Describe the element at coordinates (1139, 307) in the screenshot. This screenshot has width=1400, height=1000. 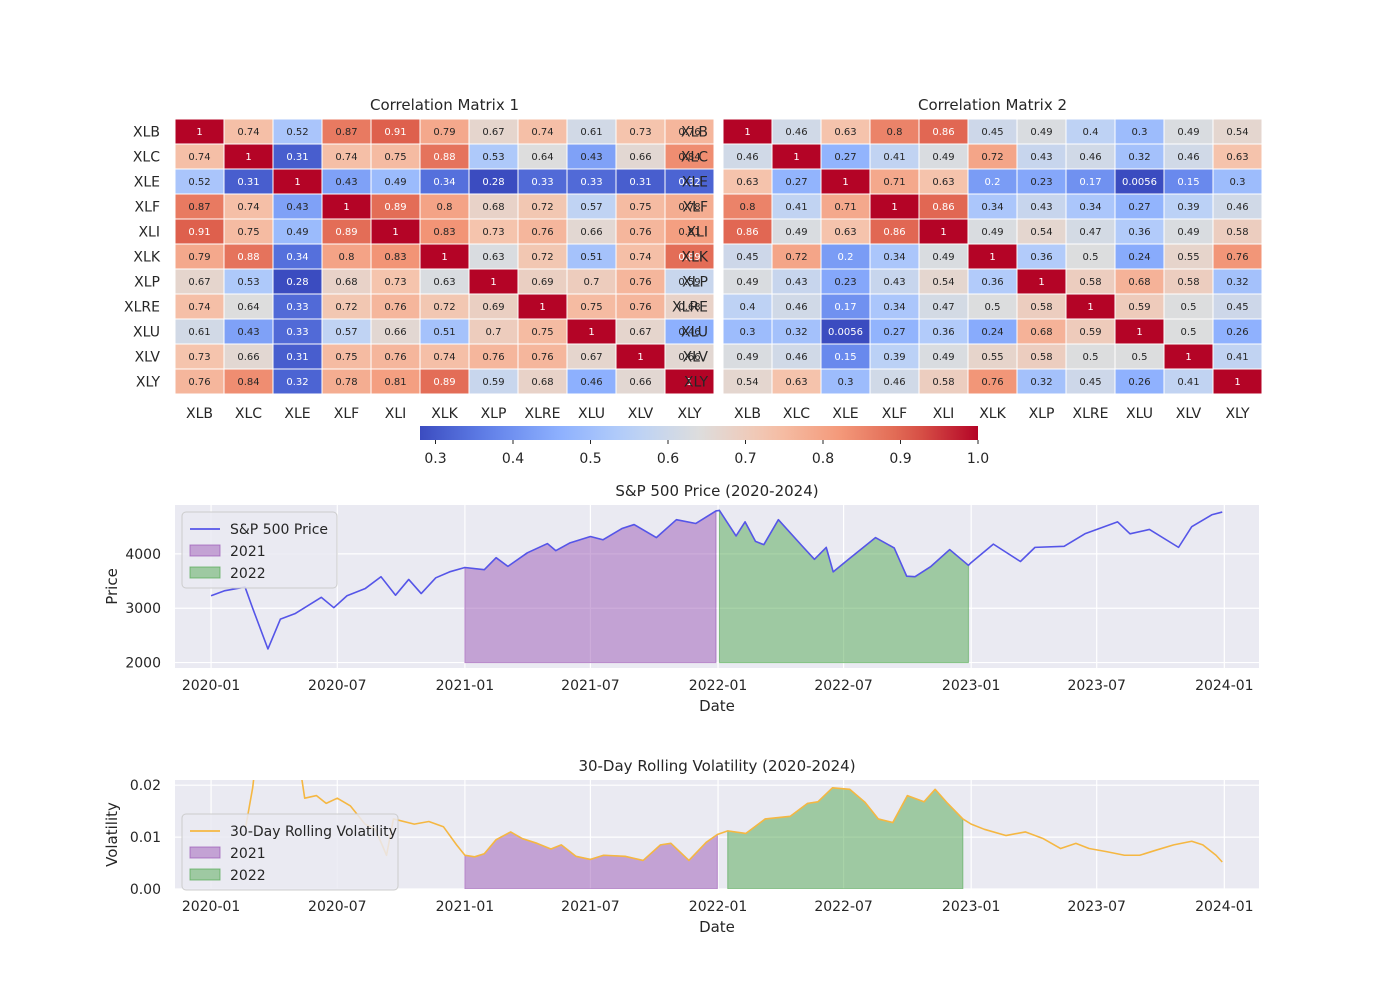
I see `cell-value: 0.59` at that location.